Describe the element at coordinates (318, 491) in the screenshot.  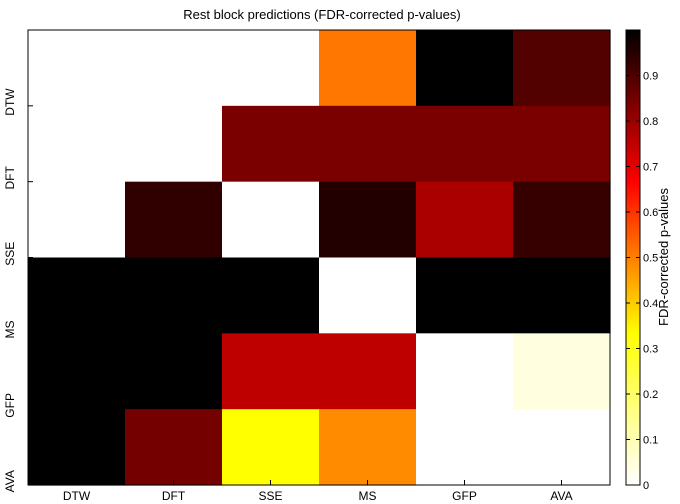
I see `x-axis: DTW DFT SSE MS GFP AVA` at that location.